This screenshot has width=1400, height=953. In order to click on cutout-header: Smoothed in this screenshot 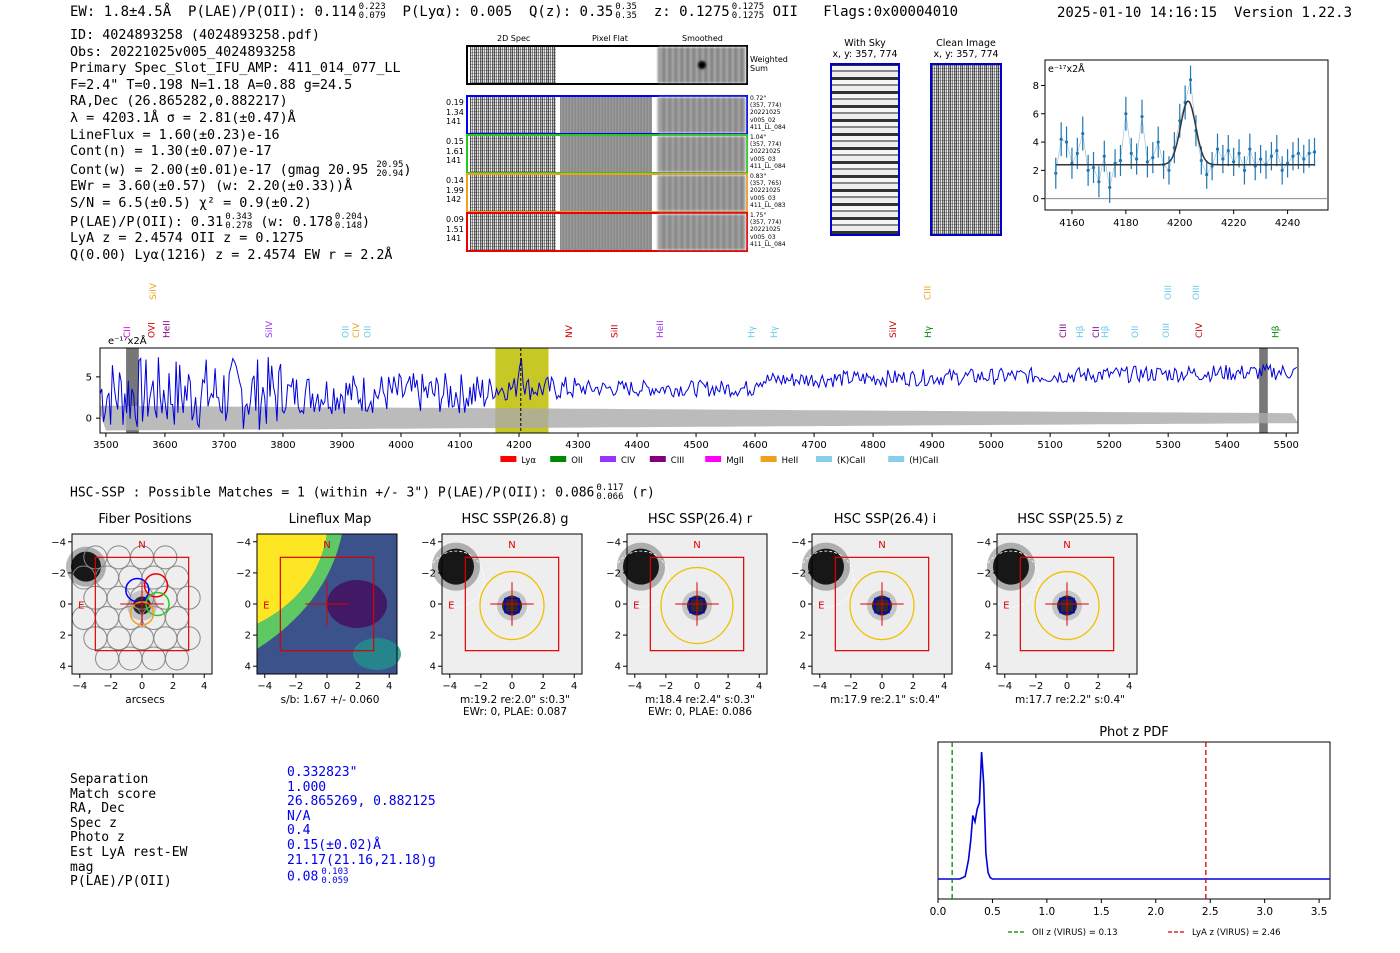, I will do `click(702, 38)`.